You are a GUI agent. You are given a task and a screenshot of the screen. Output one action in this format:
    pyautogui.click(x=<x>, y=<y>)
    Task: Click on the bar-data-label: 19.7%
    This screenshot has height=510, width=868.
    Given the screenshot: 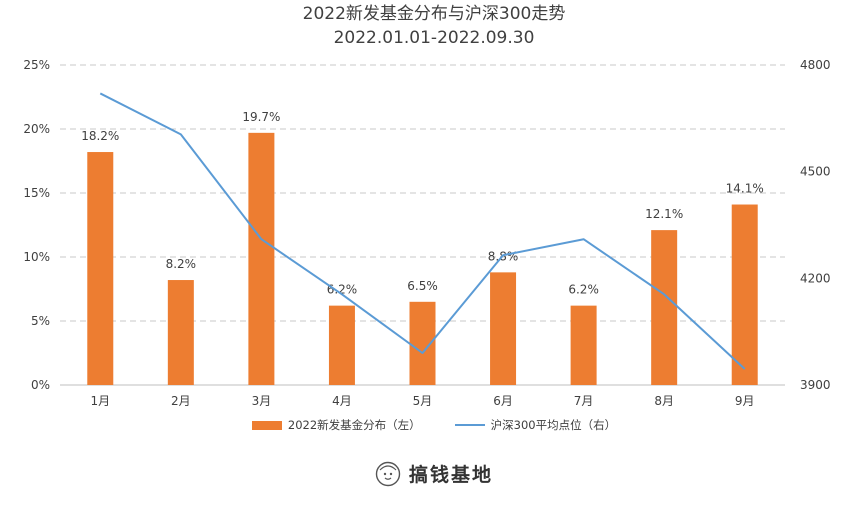 What is the action you would take?
    pyautogui.click(x=261, y=117)
    